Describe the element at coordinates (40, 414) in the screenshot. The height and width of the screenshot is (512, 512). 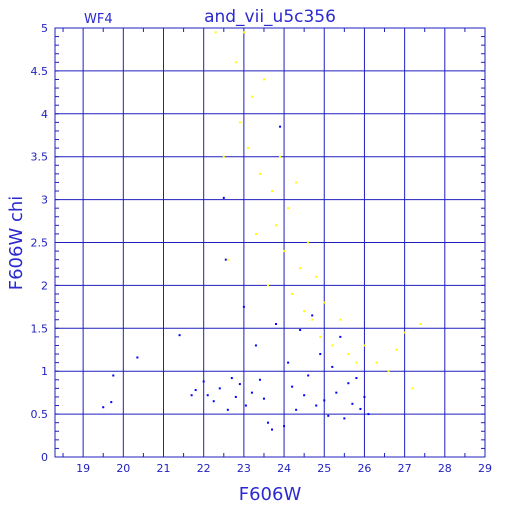
I see `y-tick-label: 0.5` at that location.